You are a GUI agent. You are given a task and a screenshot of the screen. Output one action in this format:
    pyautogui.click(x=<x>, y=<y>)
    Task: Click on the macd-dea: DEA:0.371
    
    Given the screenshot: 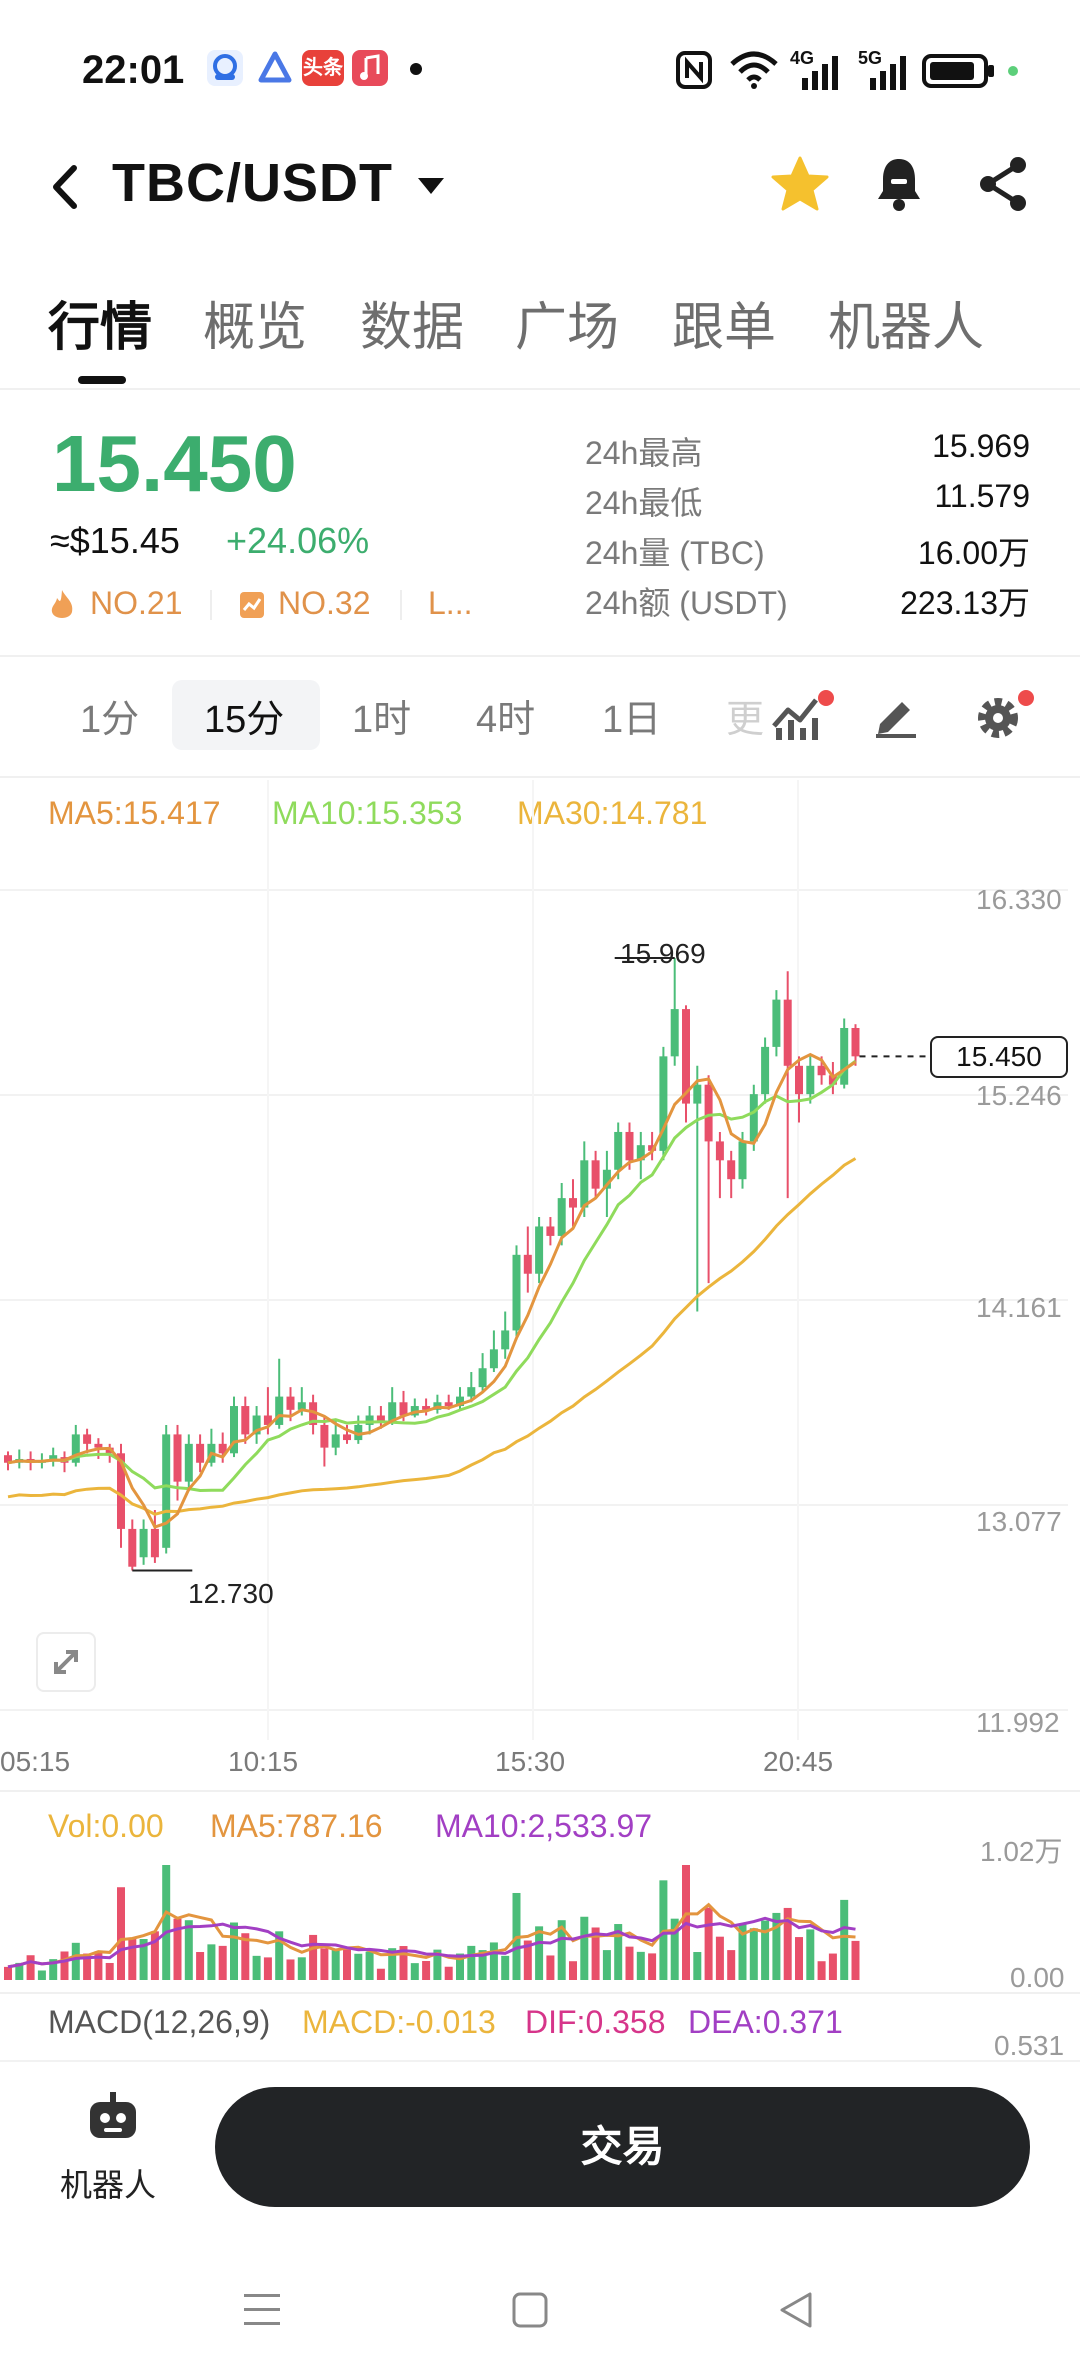 What is the action you would take?
    pyautogui.click(x=765, y=2022)
    